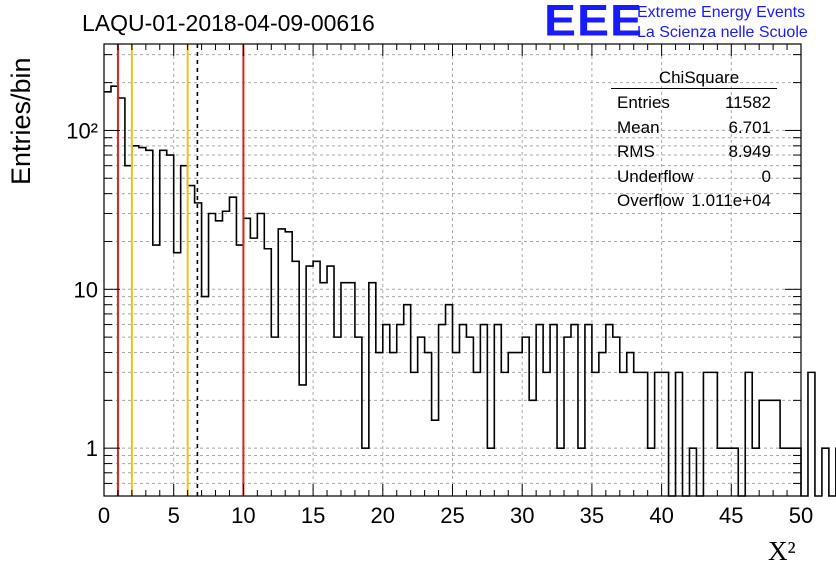 The width and height of the screenshot is (836, 572). Describe the element at coordinates (801, 515) in the screenshot. I see `x-tick-label: 50` at that location.